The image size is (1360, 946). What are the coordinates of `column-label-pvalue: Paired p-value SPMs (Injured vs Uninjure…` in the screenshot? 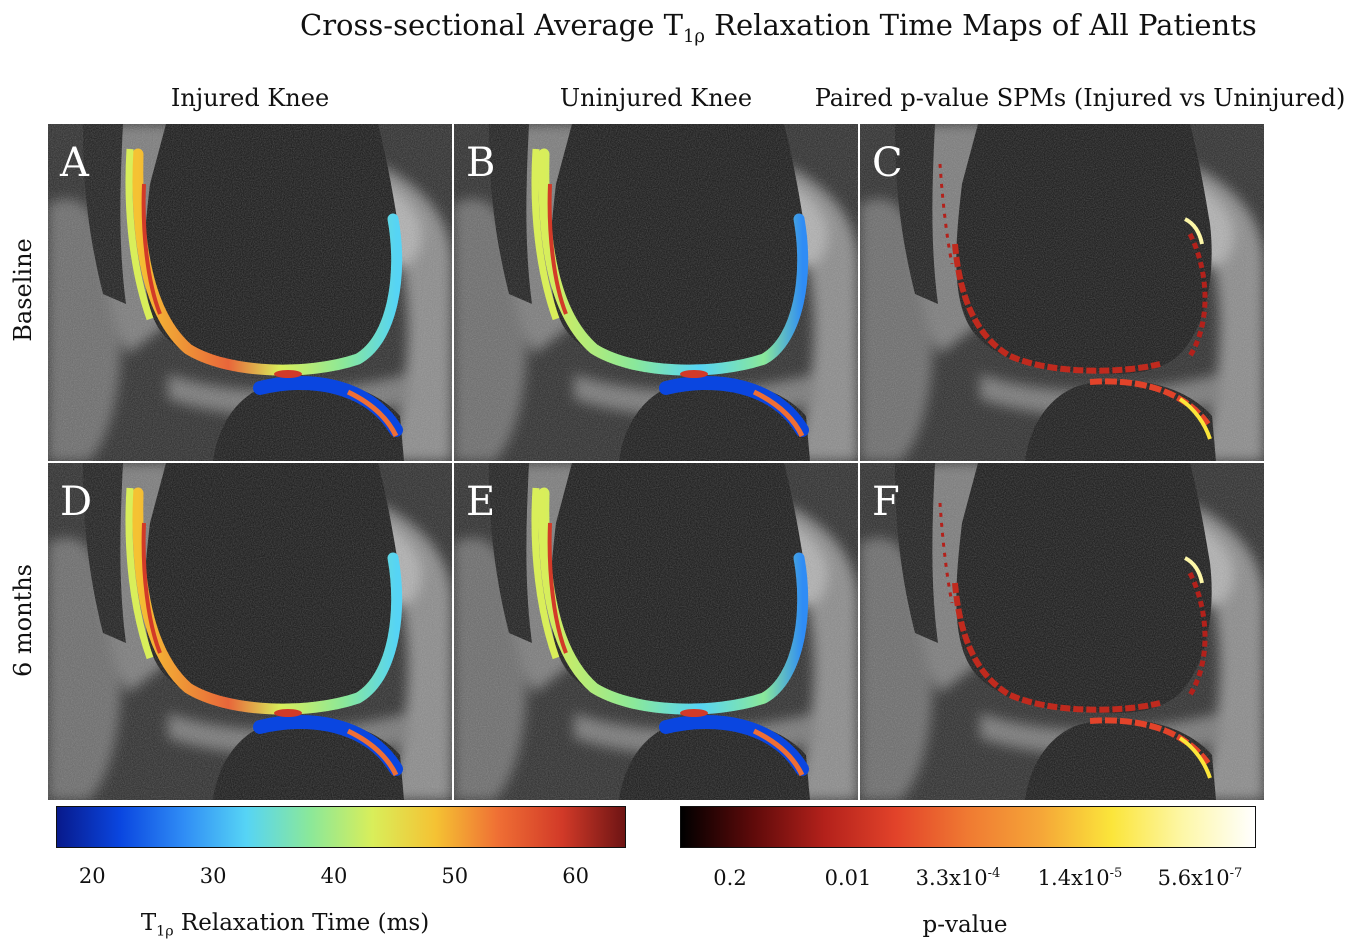 It's located at (1080, 98).